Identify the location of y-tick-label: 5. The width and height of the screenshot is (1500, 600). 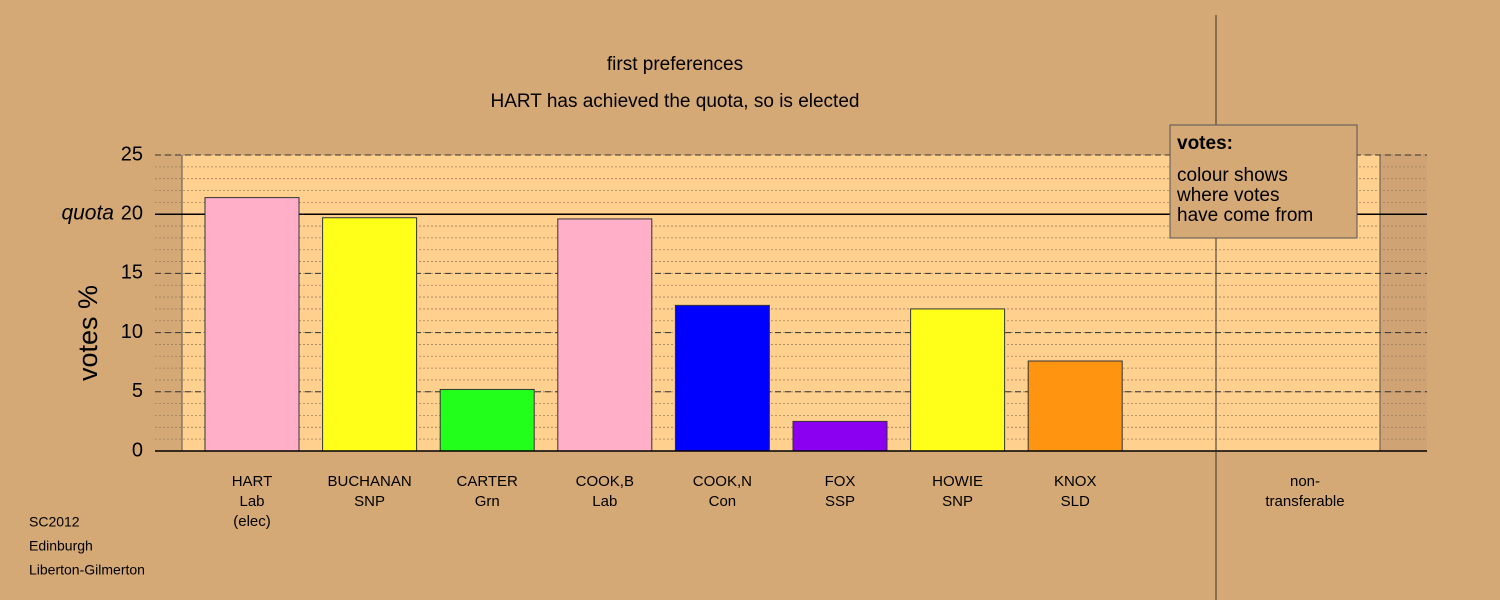
(137, 391).